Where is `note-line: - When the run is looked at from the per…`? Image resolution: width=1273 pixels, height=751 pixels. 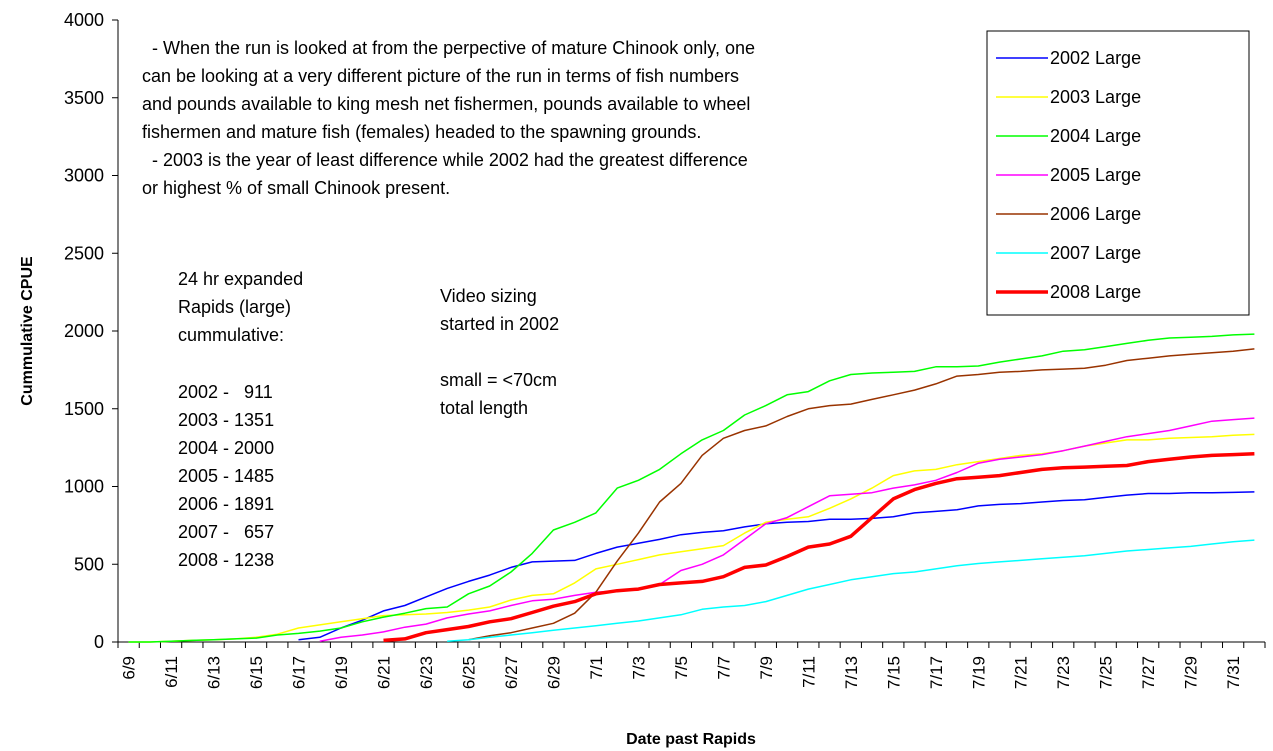
note-line: - When the run is looked at from the per… is located at coordinates (448, 48).